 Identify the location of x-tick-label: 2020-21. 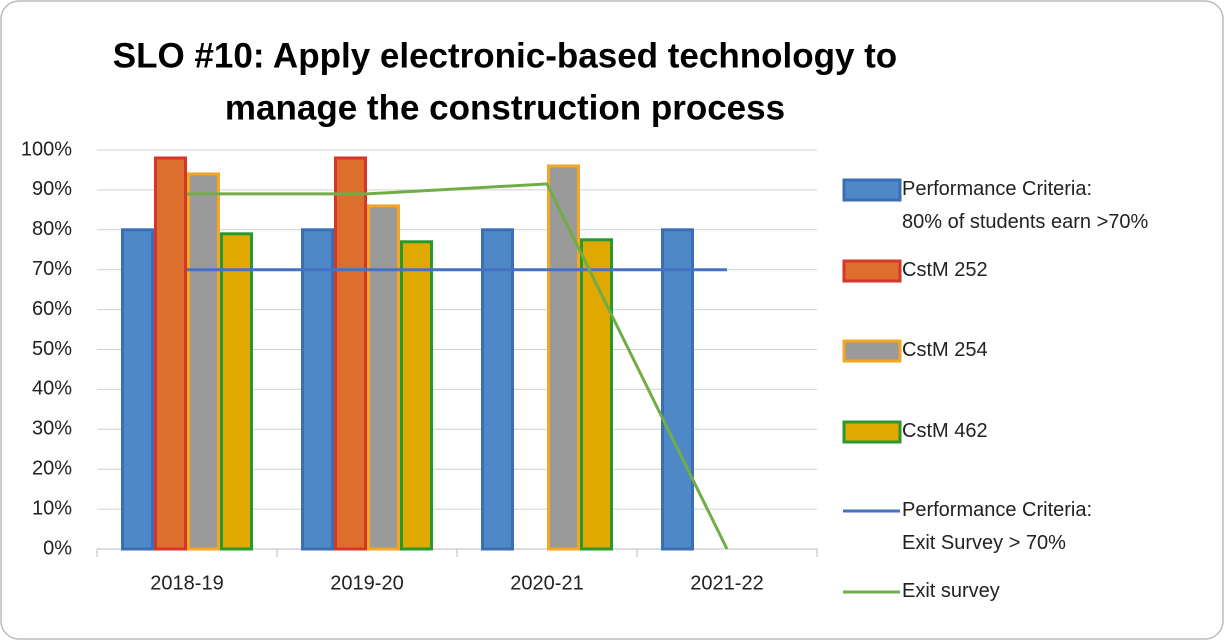
(546, 583).